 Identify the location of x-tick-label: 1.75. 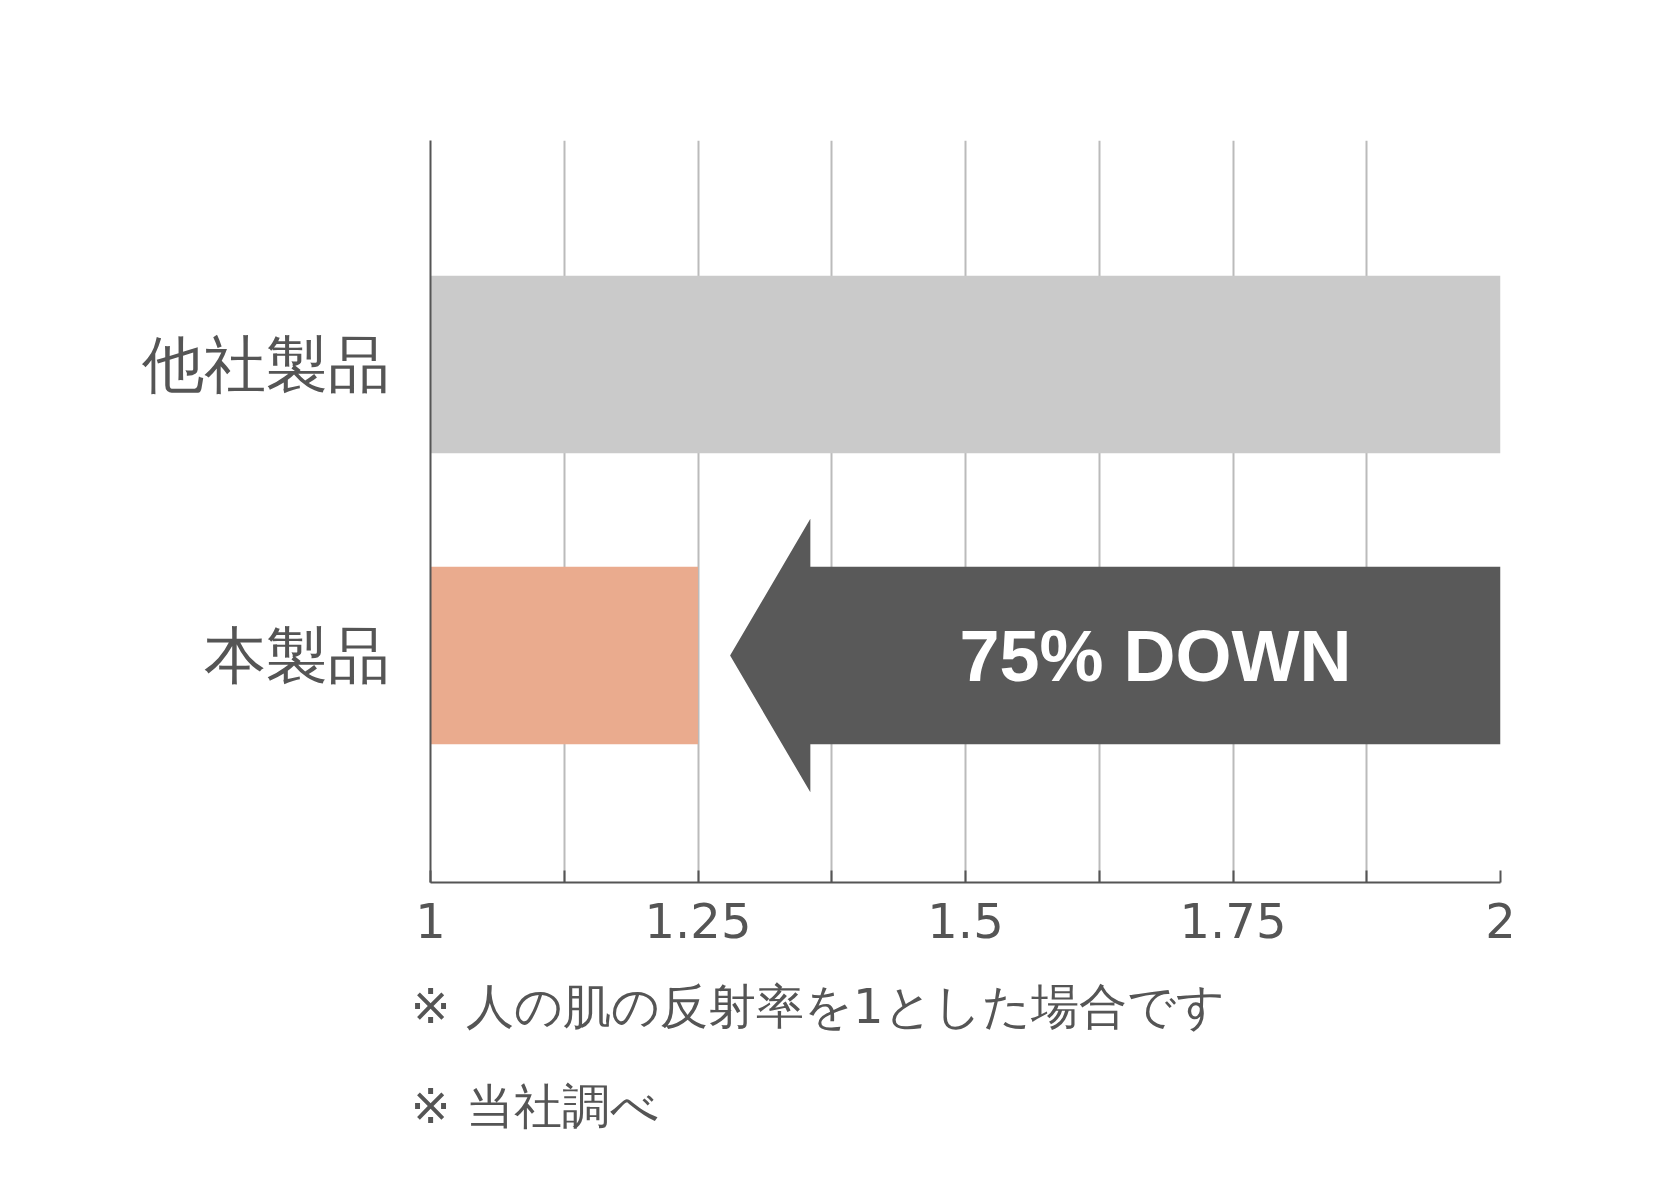
(1233, 920).